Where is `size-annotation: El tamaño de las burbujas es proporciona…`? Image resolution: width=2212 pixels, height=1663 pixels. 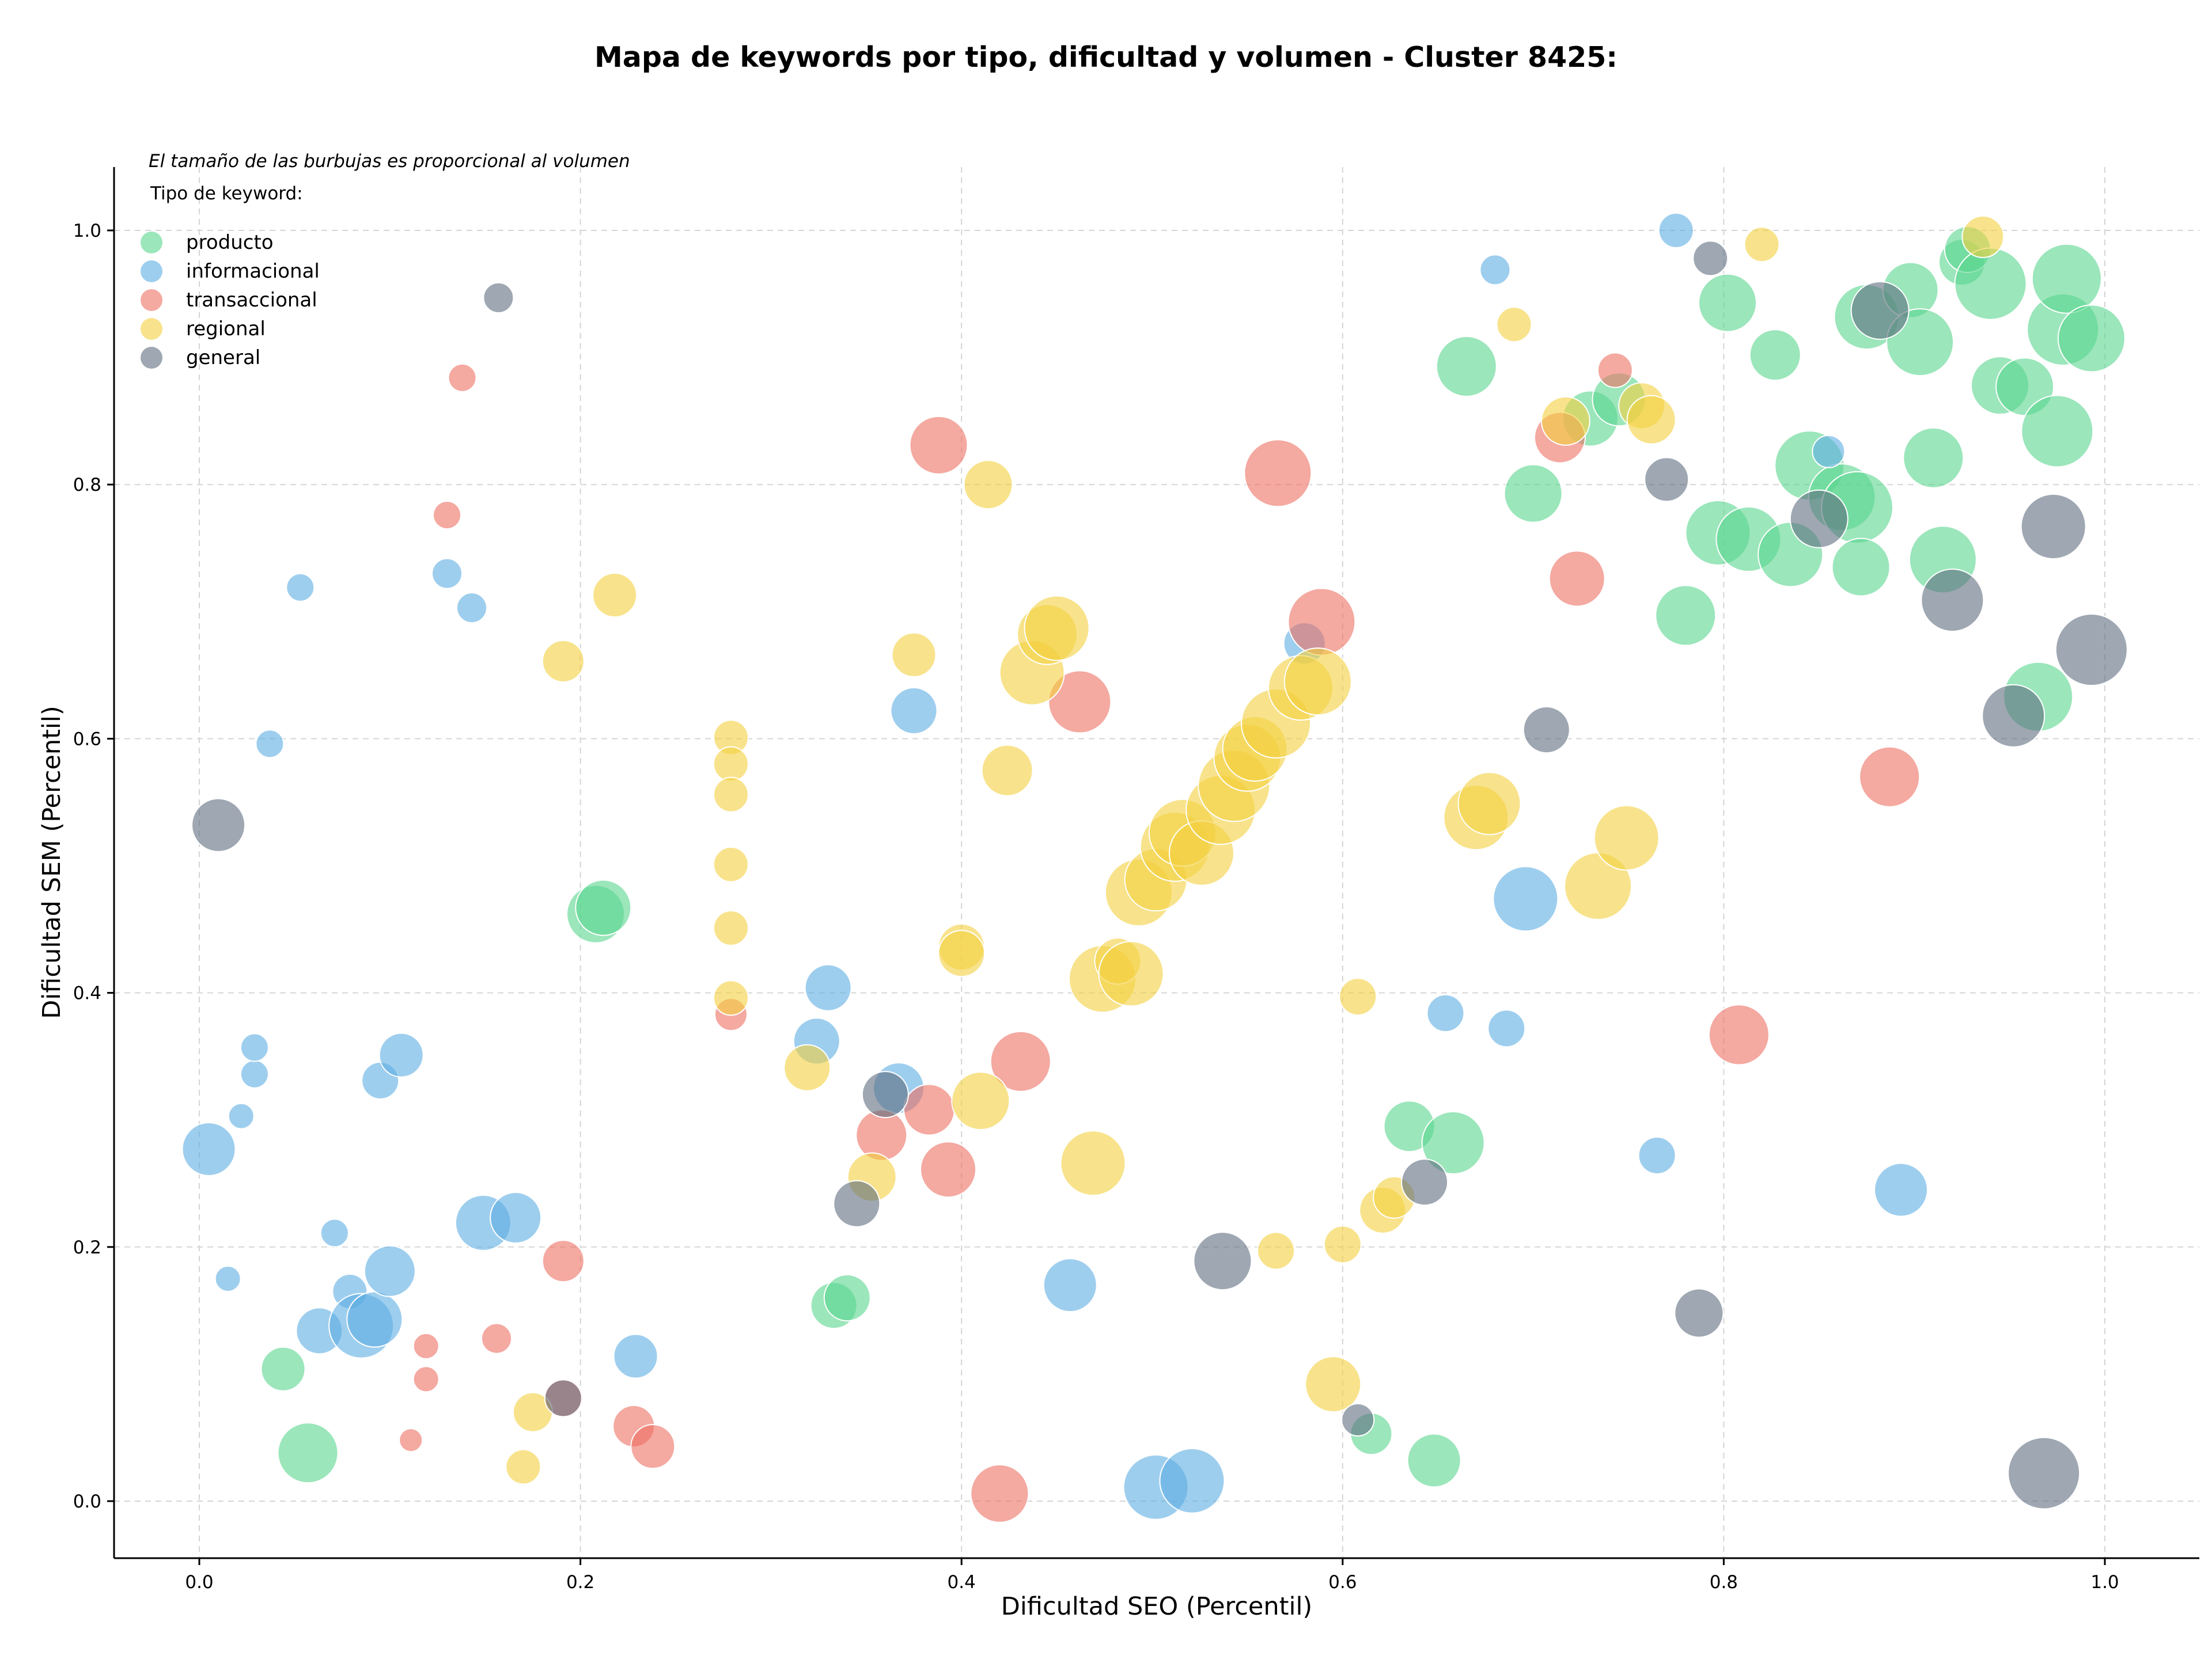 size-annotation: El tamaño de las burbujas es proporciona… is located at coordinates (389, 161).